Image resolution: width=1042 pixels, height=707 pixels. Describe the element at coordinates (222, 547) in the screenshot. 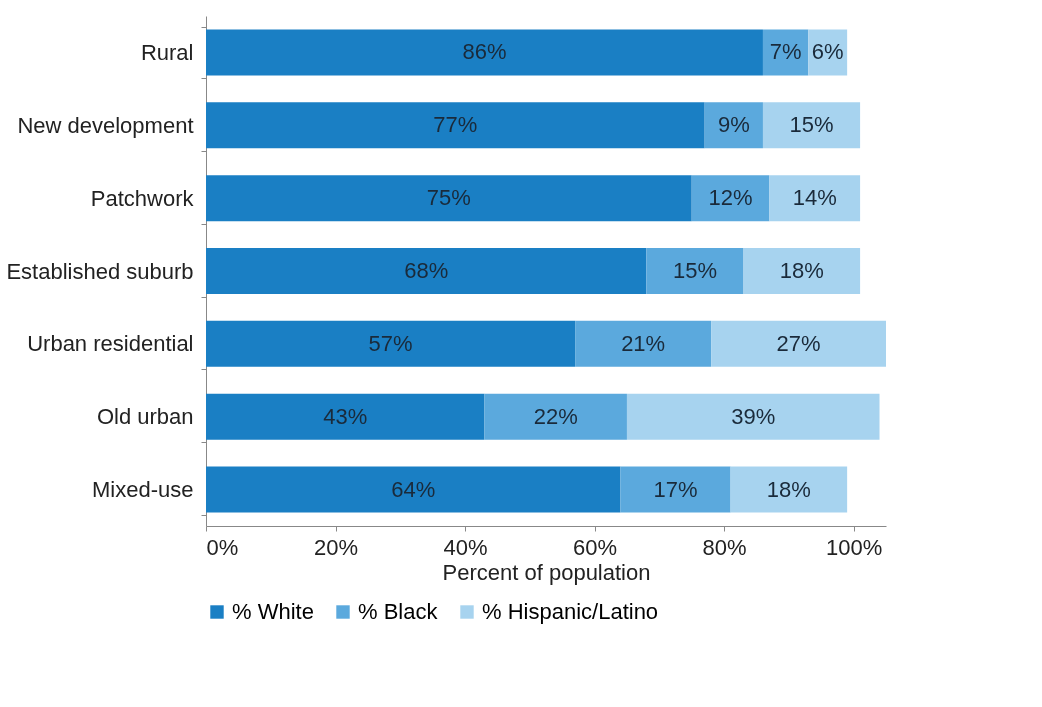

I see `x-tick-label: 0%` at that location.